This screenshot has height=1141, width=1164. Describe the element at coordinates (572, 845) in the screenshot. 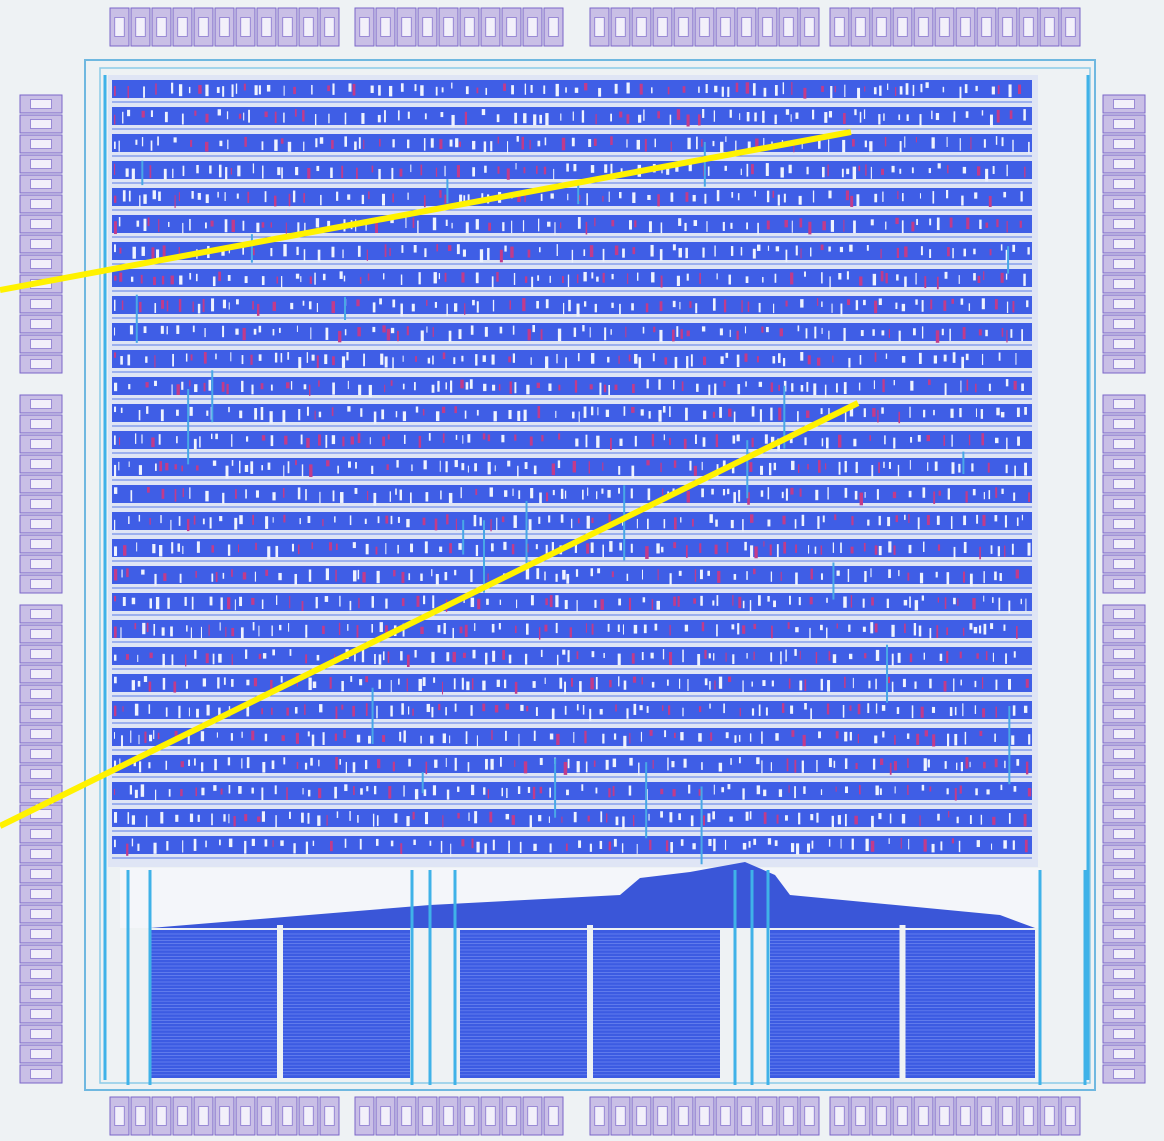

I see `cell-row` at that location.